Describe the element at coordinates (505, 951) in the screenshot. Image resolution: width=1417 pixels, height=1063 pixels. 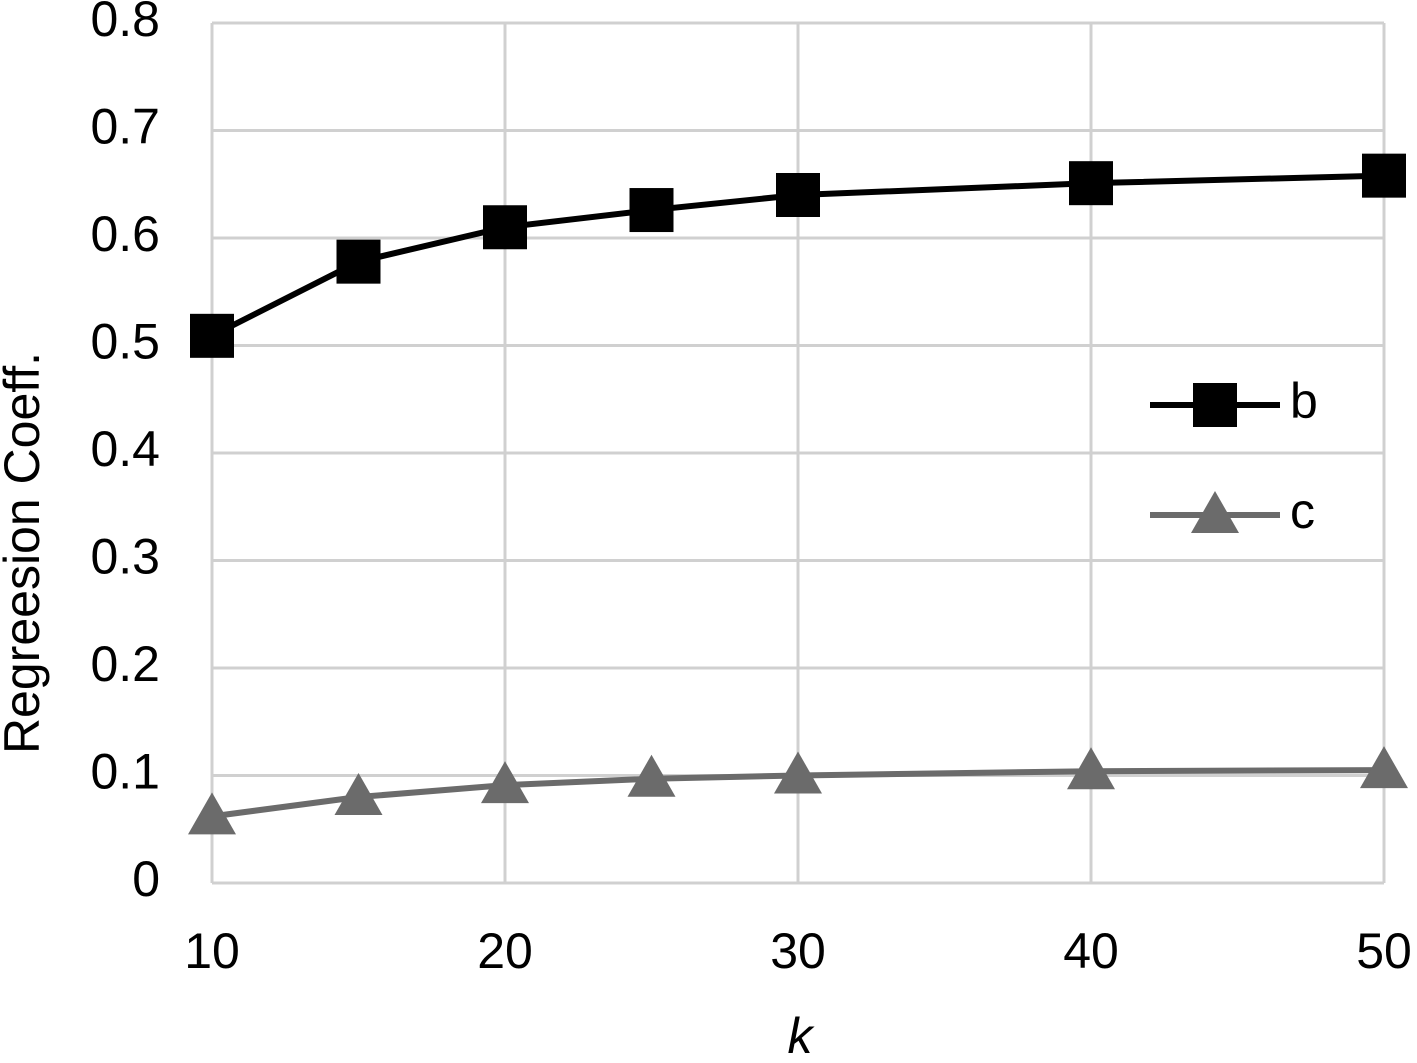
I see `x-tick-label: 20` at that location.